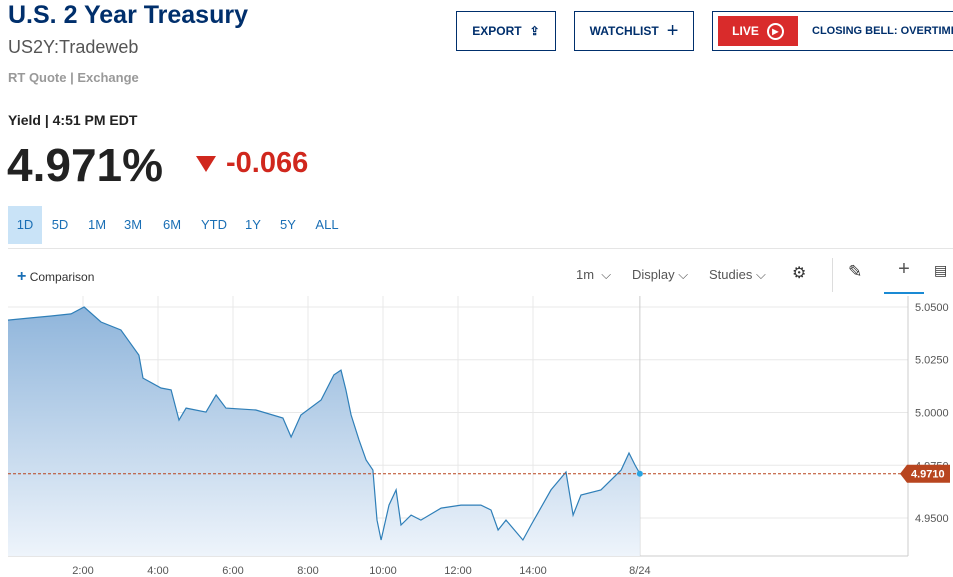 The height and width of the screenshot is (577, 953). I want to click on range-tab: 3M, so click(133, 224).